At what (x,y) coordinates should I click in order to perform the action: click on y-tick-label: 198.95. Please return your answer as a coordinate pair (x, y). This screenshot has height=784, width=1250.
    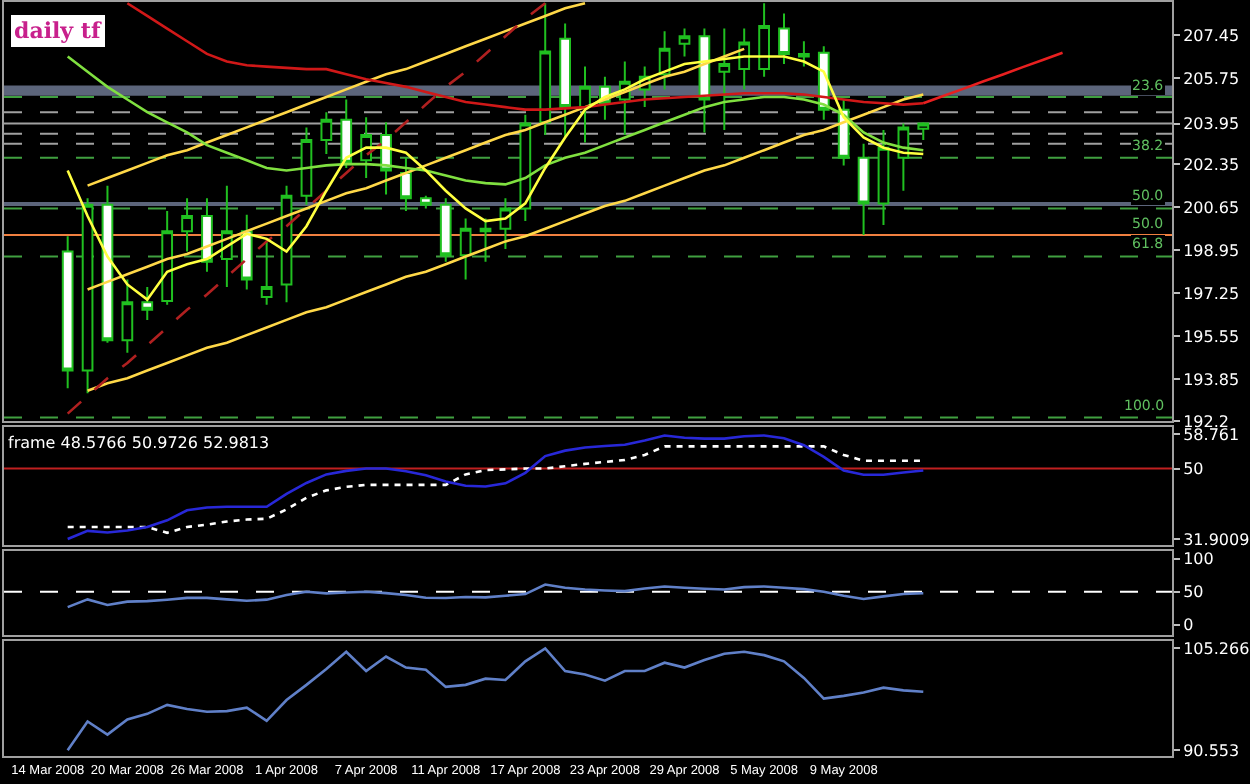
    Looking at the image, I should click on (1211, 250).